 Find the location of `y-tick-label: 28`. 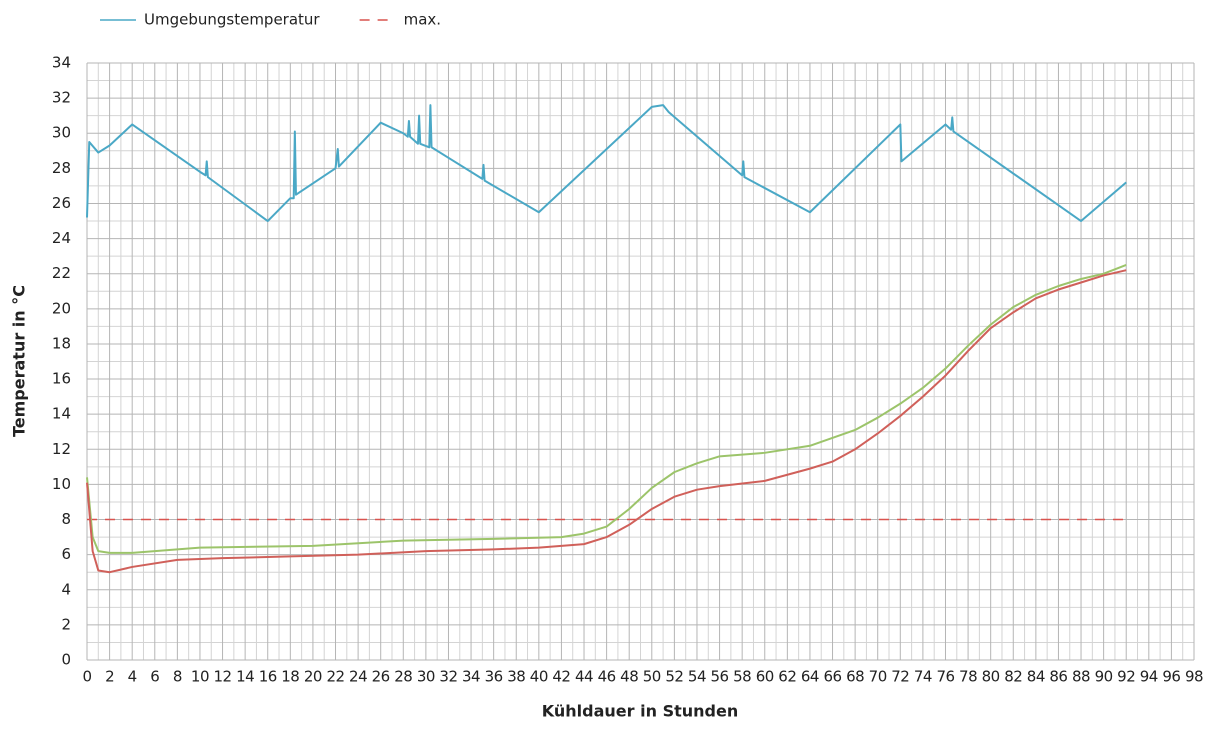

y-tick-label: 28 is located at coordinates (61, 168).